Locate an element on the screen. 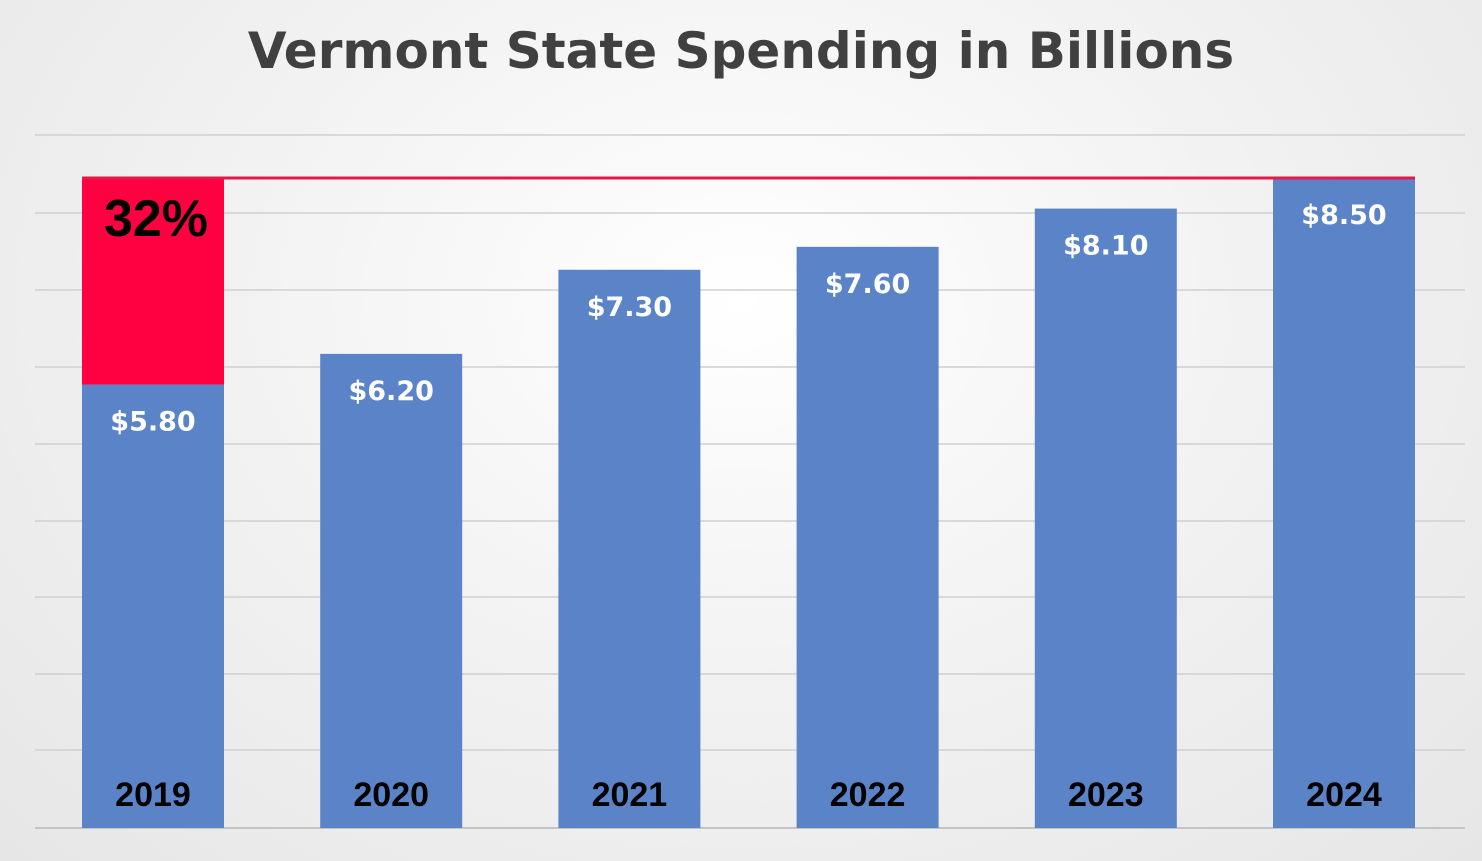 This screenshot has height=861, width=1482. category-label-2022: 2022 is located at coordinates (868, 795).